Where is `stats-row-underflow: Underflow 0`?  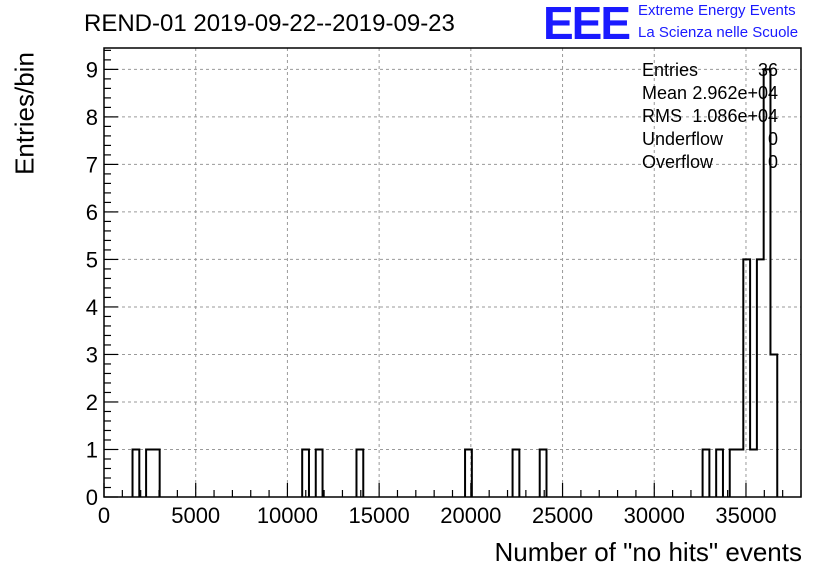 stats-row-underflow: Underflow 0 is located at coordinates (710, 140).